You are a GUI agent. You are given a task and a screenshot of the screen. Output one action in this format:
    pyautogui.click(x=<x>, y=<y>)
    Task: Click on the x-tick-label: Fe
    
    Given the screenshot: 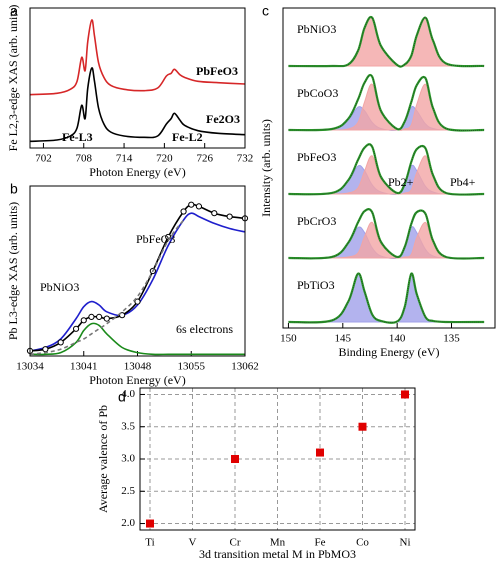 What is the action you would take?
    pyautogui.click(x=320, y=543)
    